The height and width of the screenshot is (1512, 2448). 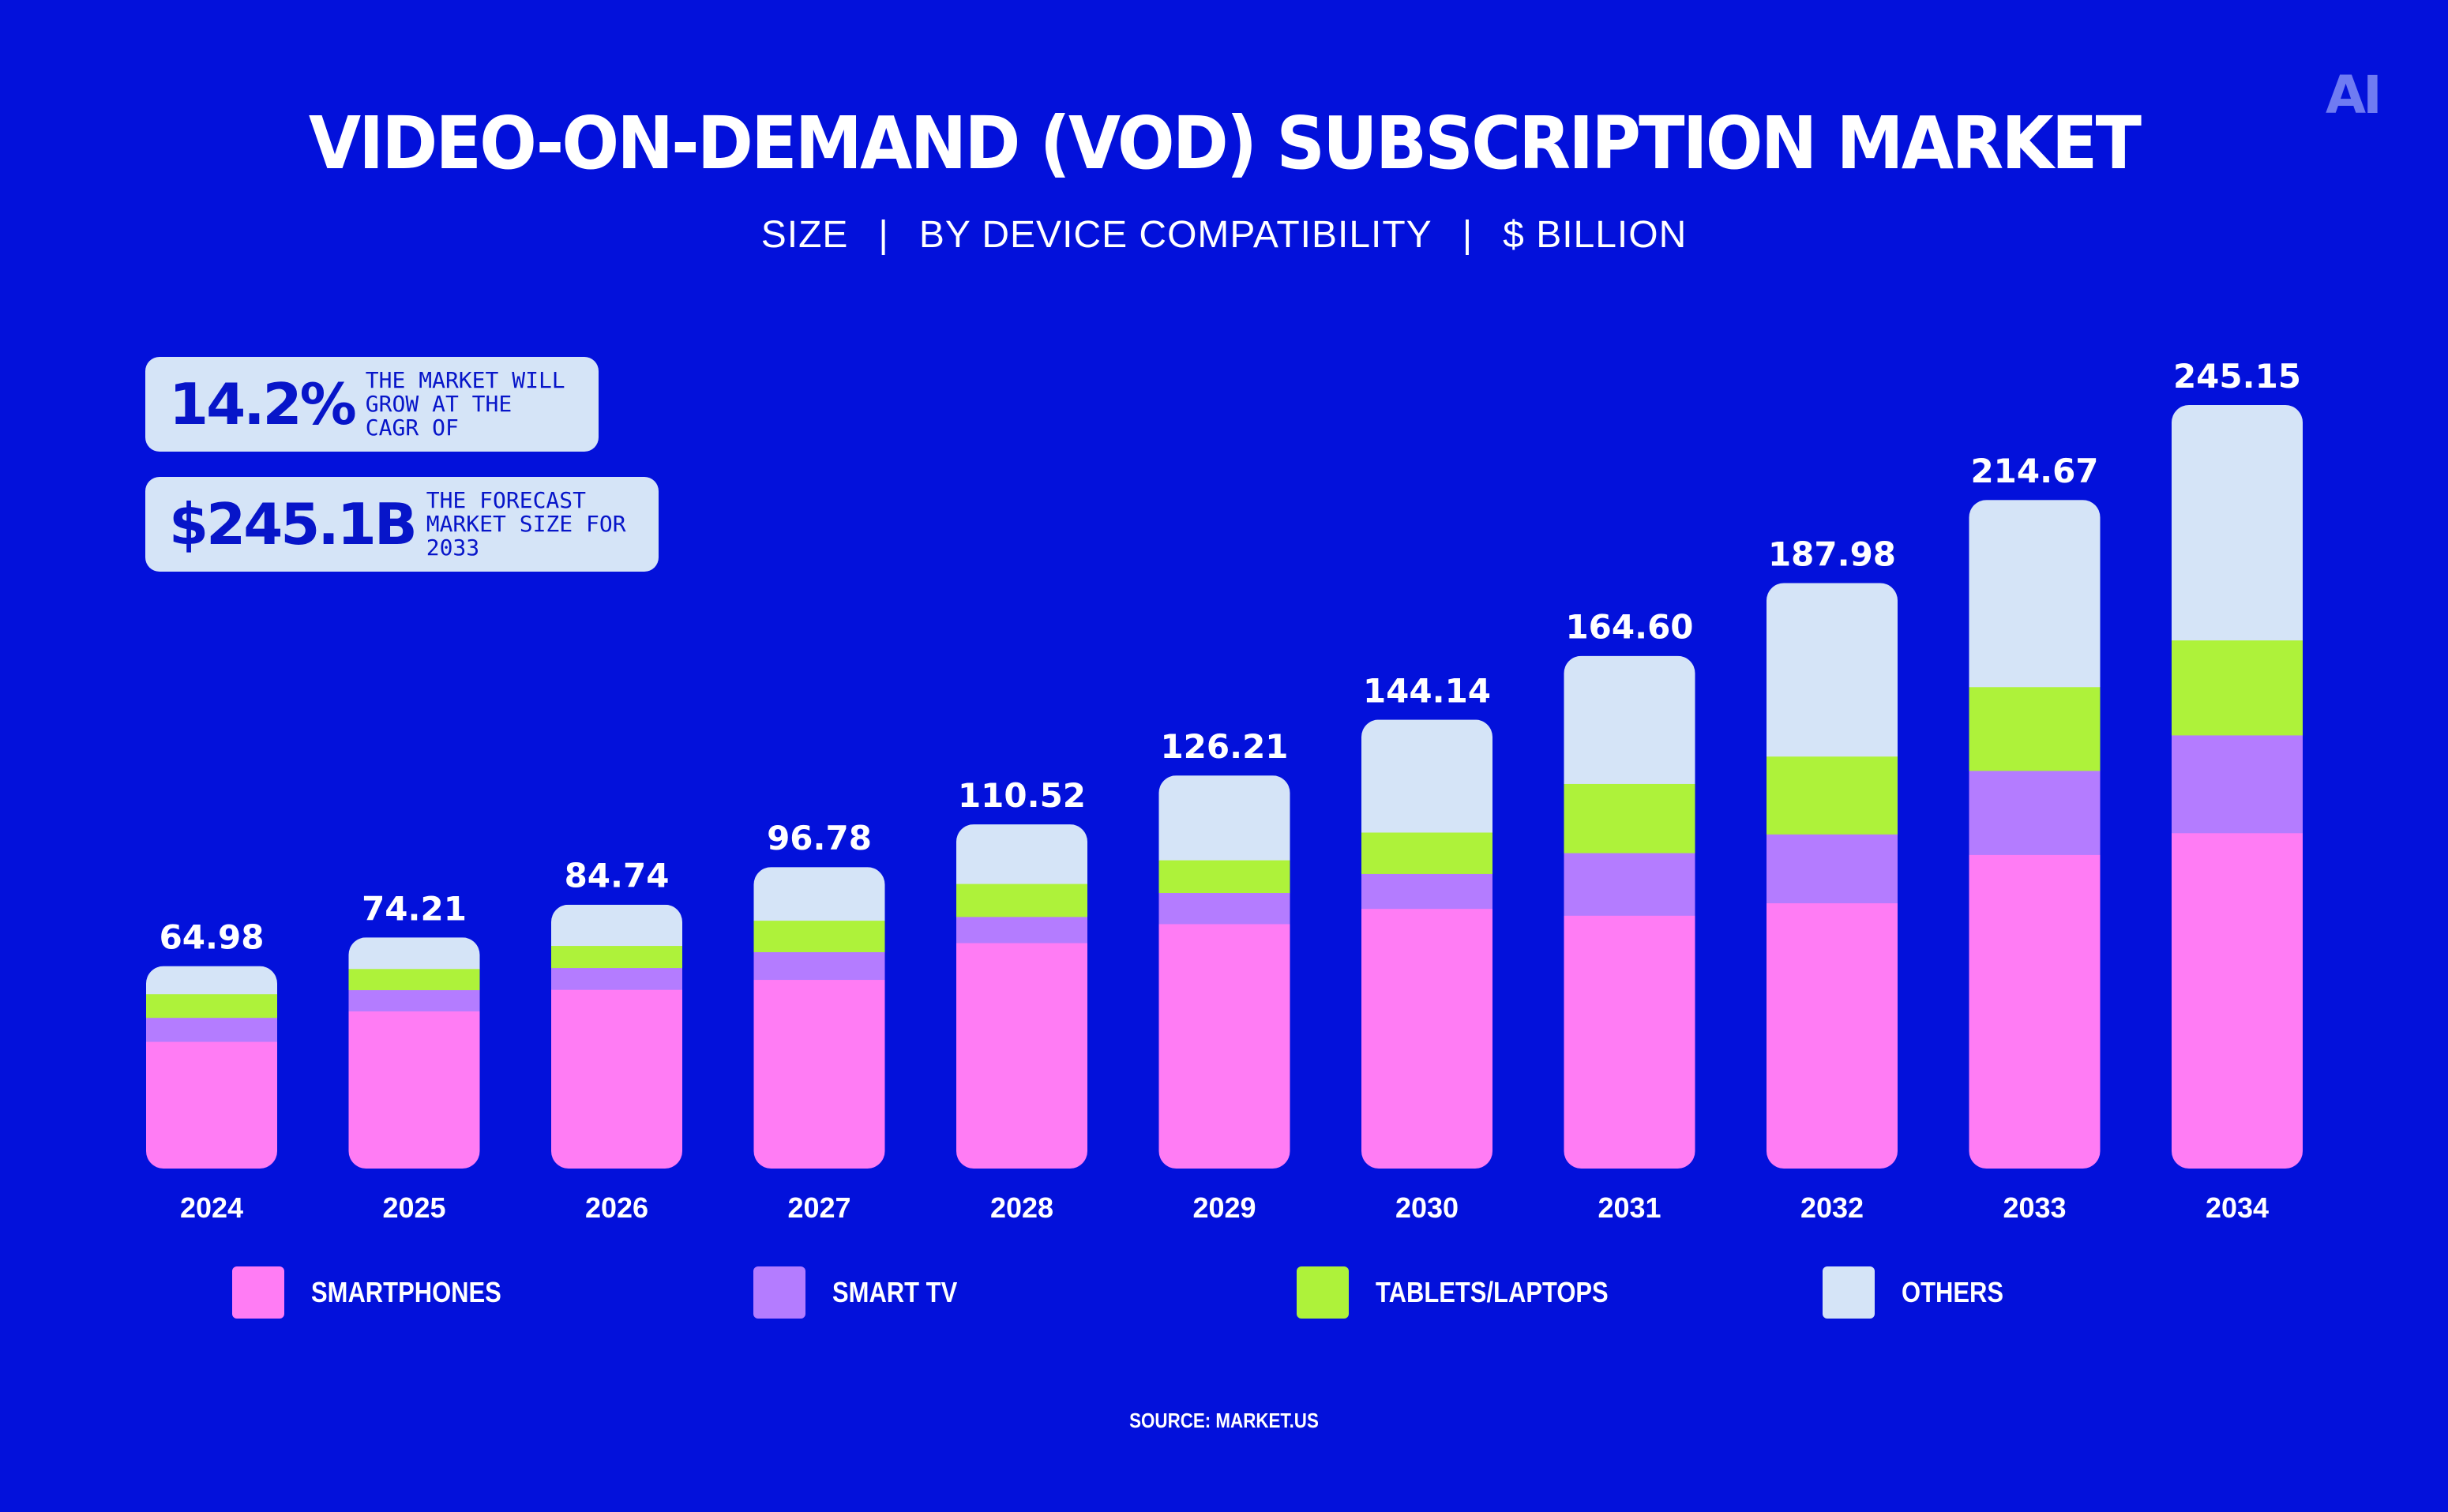 What do you see at coordinates (2034, 1207) in the screenshot?
I see `x-tick-label: 2033` at bounding box center [2034, 1207].